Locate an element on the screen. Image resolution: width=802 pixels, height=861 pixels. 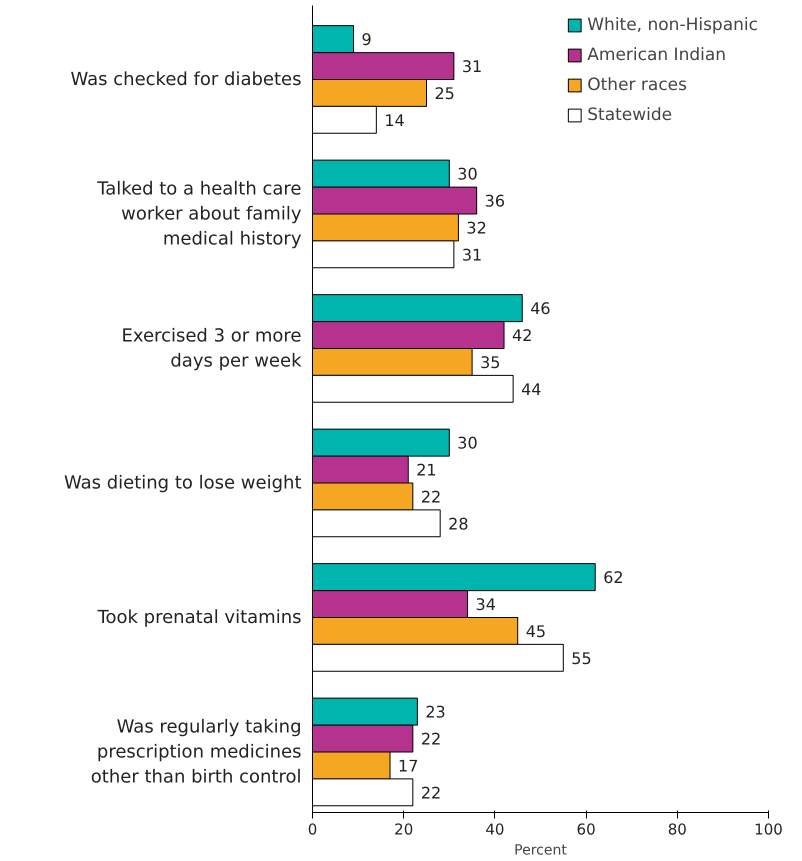
legend-label: Other races is located at coordinates (637, 85).